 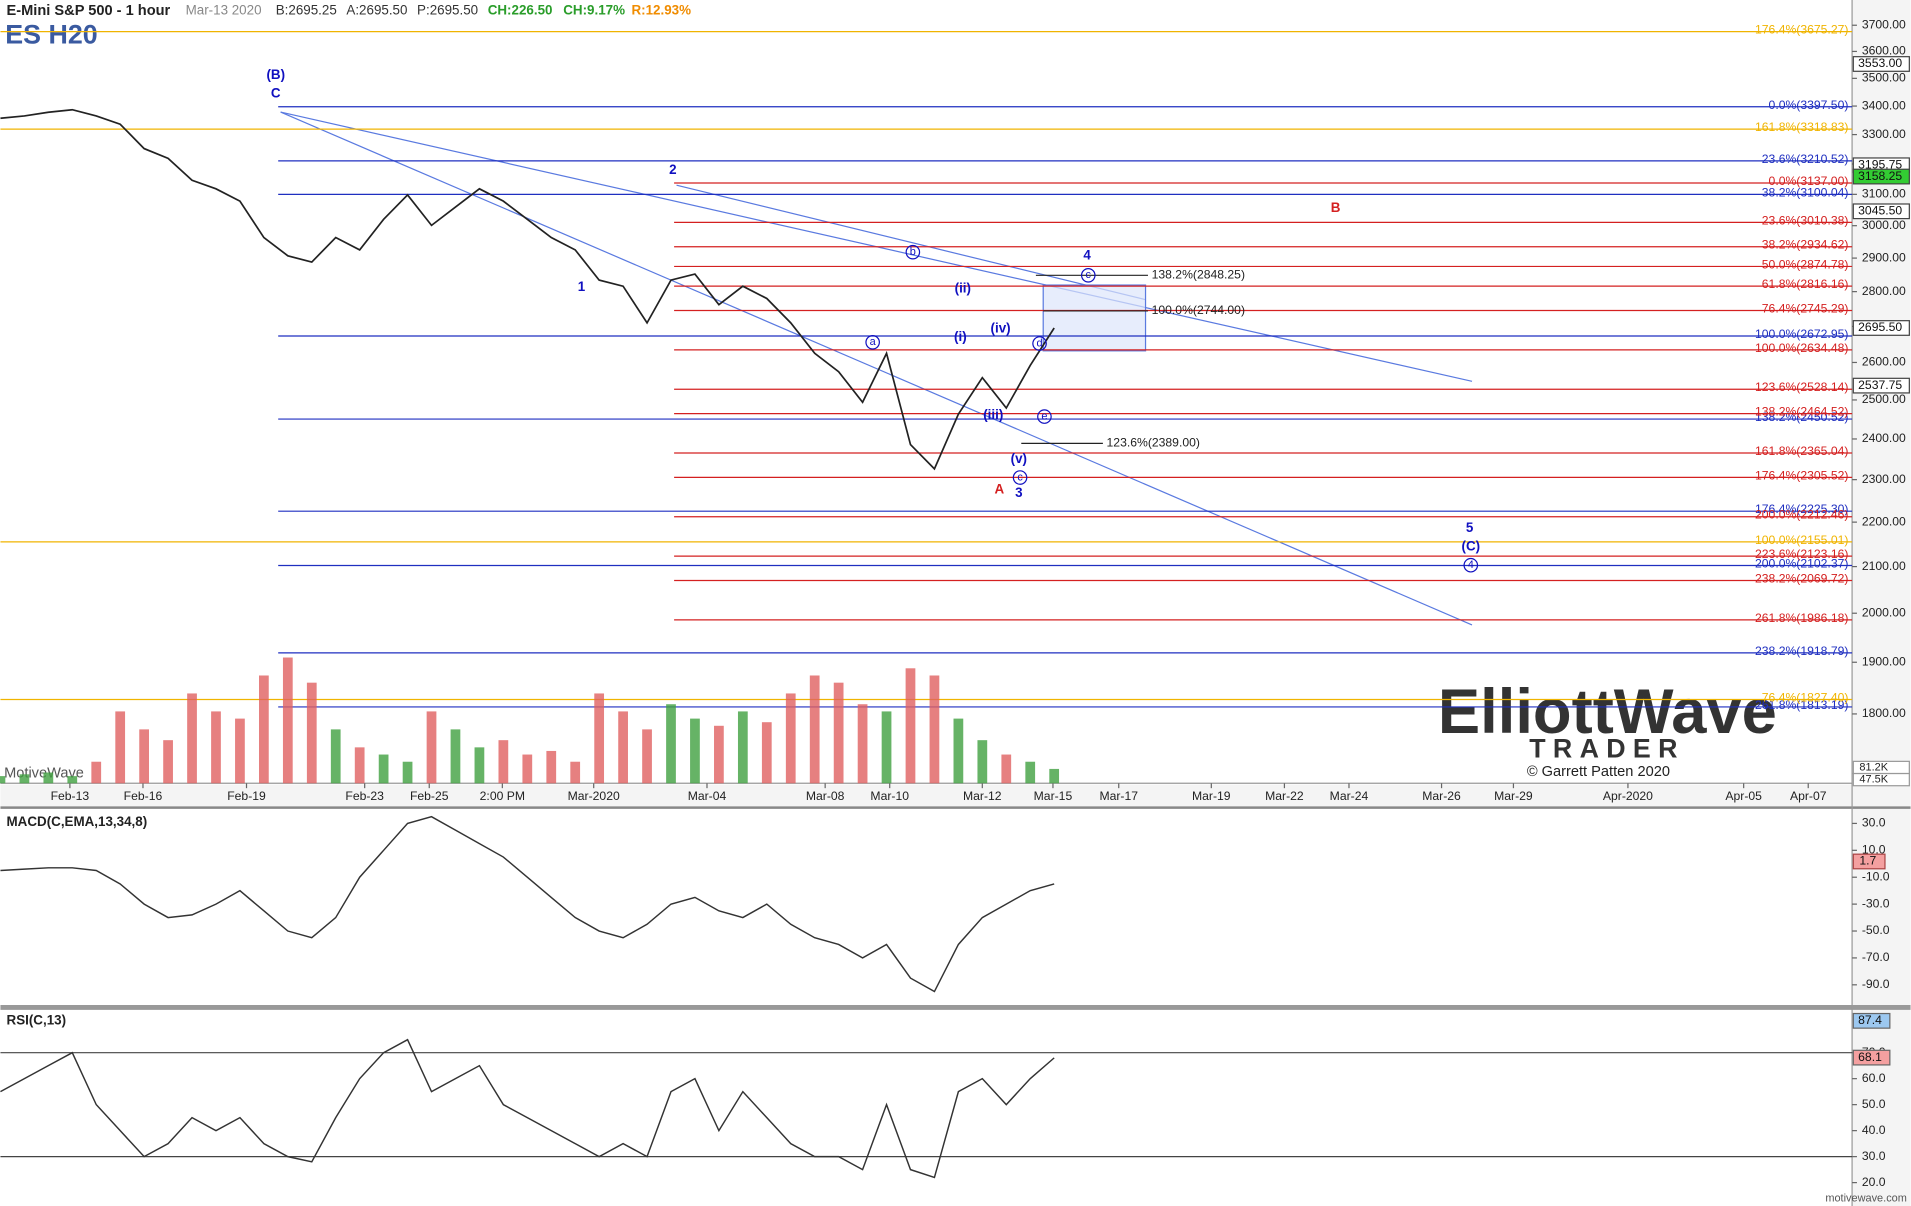 I want to click on price-badge-label: 3045.50, so click(x=1880, y=211).